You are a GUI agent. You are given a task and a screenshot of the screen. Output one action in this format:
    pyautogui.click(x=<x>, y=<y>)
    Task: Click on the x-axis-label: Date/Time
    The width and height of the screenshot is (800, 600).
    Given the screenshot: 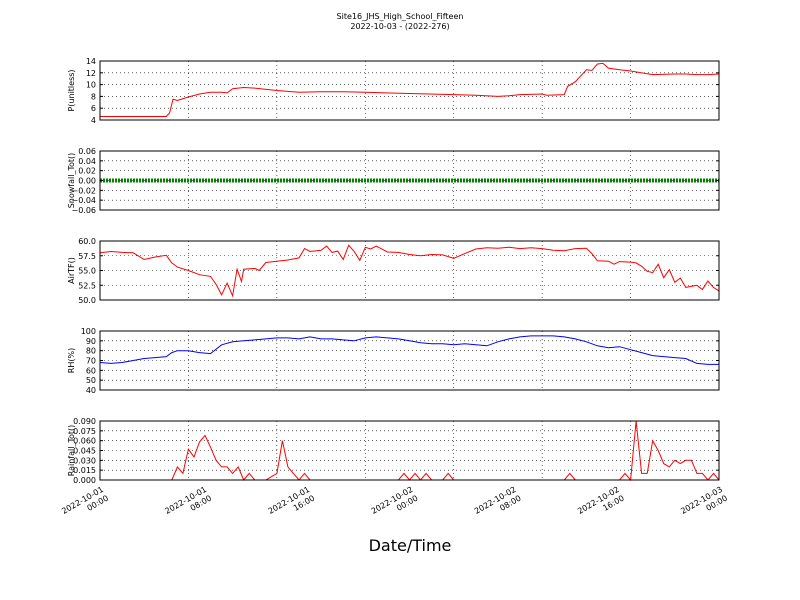 What is the action you would take?
    pyautogui.click(x=410, y=545)
    